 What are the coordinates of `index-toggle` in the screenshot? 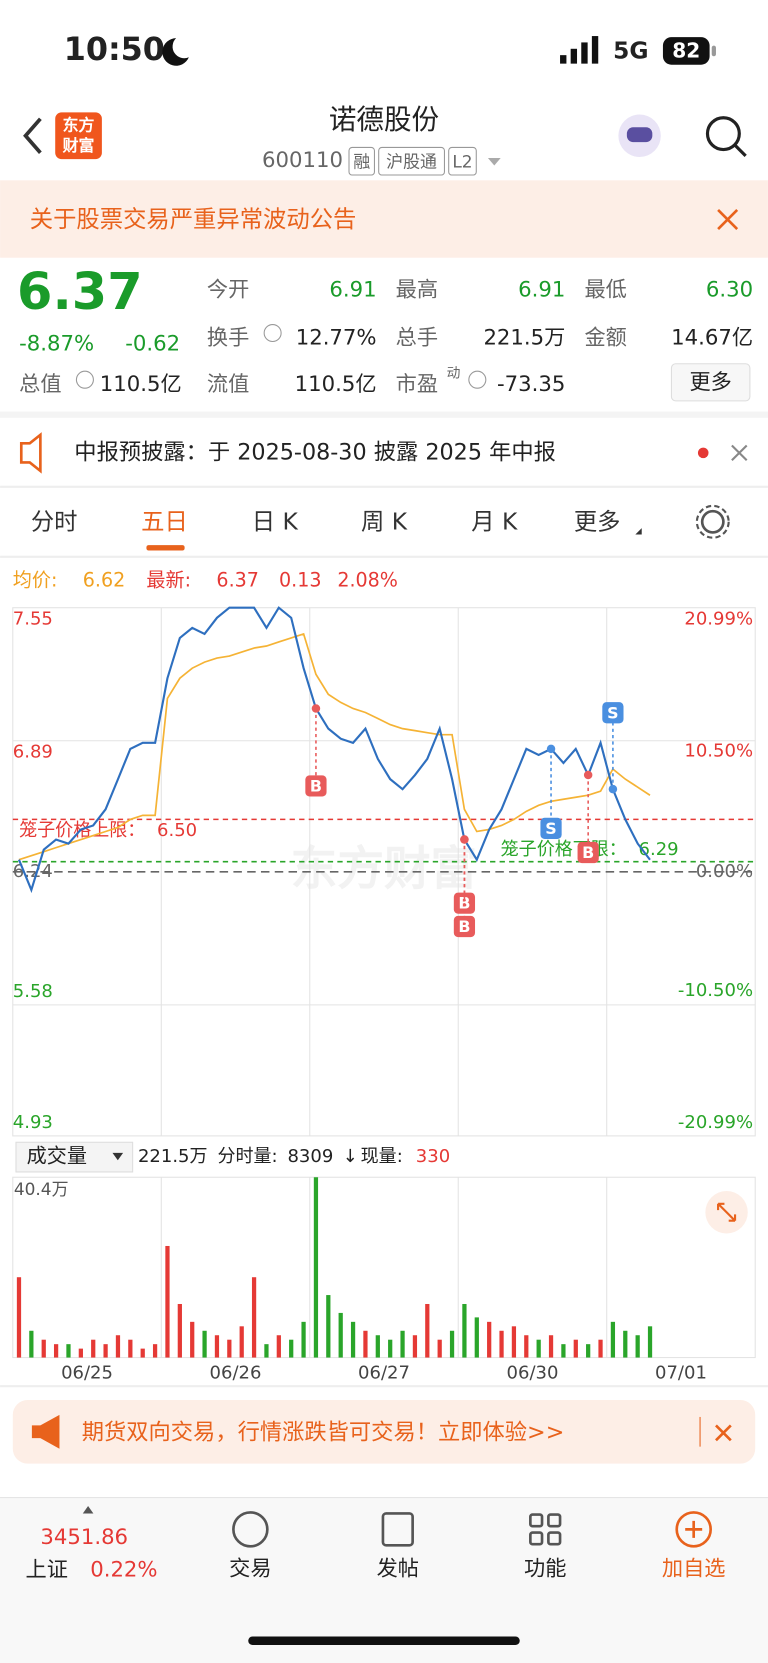 It's located at (88, 1510).